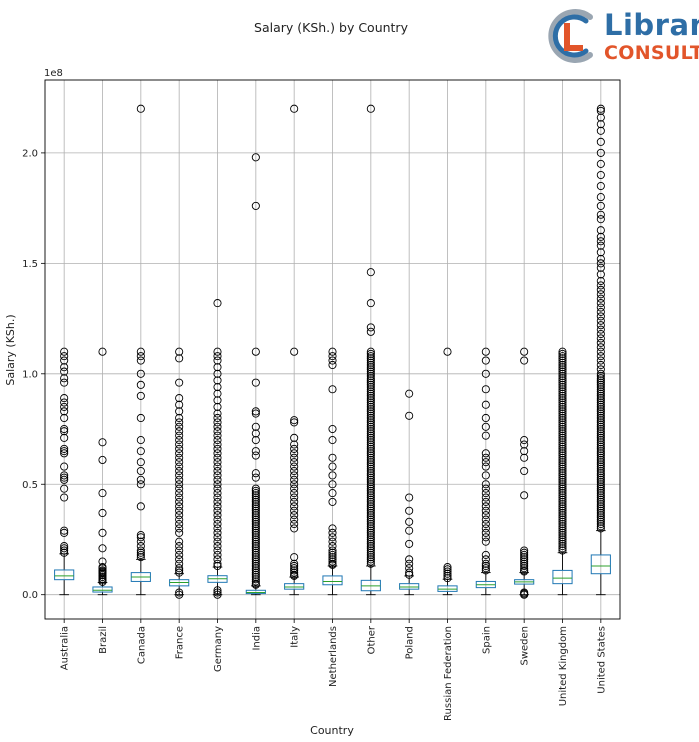 This screenshot has height=742, width=699. I want to click on iqr-box, so click(64, 575).